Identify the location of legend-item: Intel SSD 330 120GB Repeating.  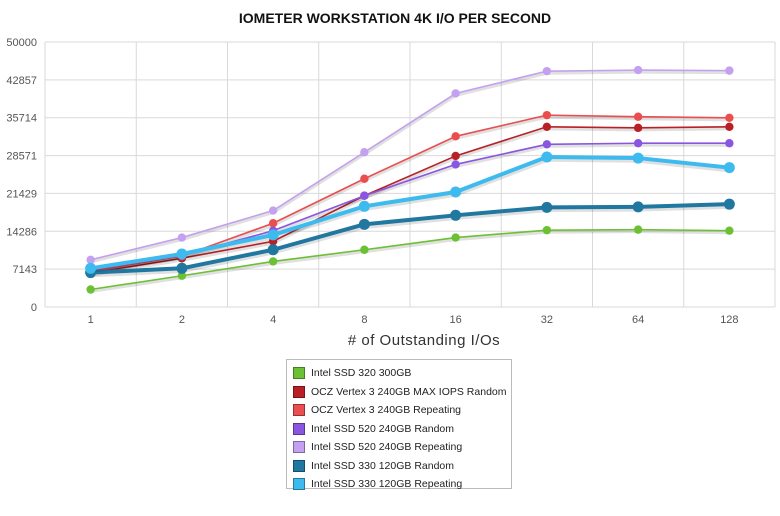
(399, 484).